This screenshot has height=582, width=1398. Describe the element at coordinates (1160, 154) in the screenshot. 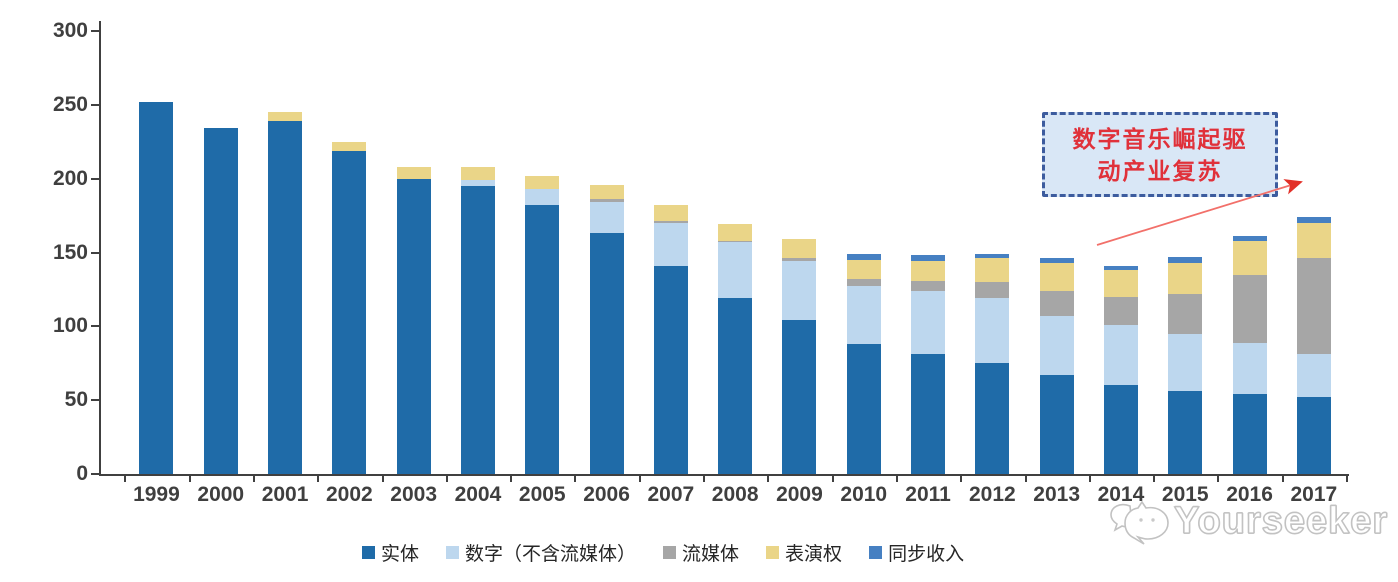

I see `annotation-box: 数字音乐崛起驱 动产业复苏` at that location.